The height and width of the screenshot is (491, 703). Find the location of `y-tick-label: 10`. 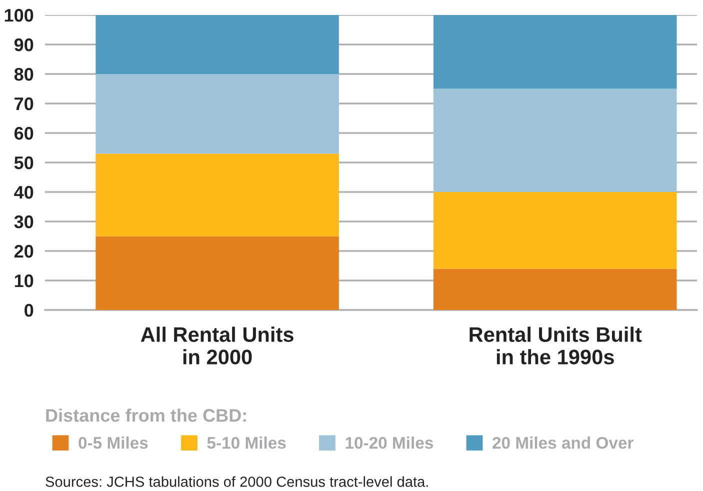

y-tick-label: 10 is located at coordinates (24, 281).